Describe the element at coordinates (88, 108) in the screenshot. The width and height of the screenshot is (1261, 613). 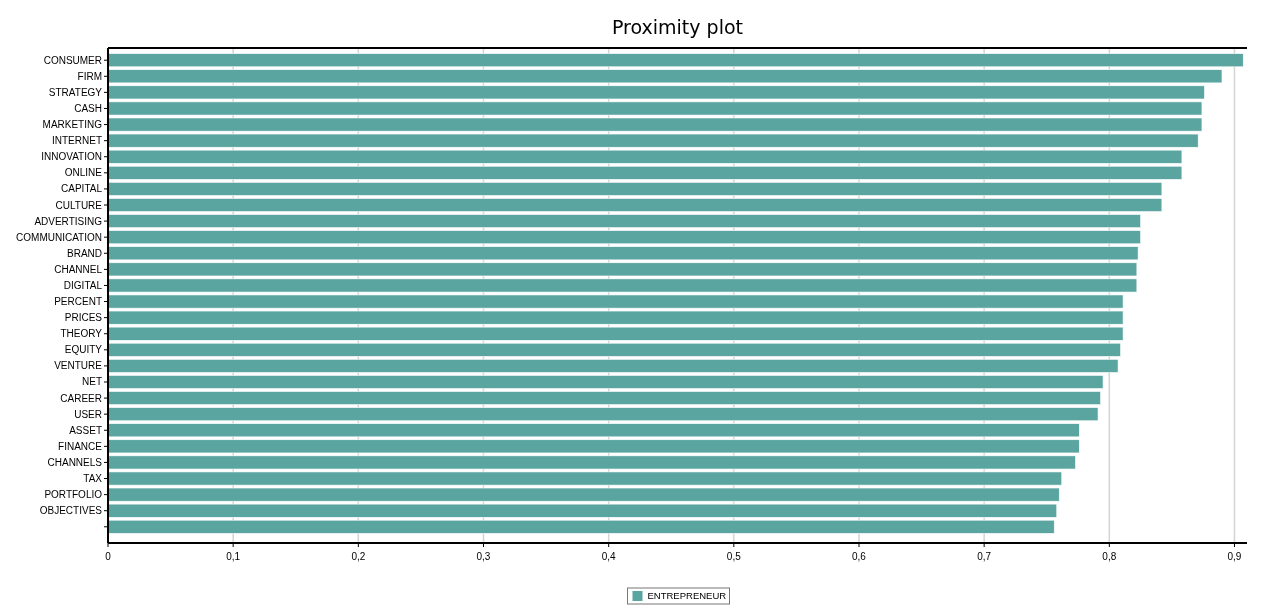
I see `y-tick-label: CASH` at that location.